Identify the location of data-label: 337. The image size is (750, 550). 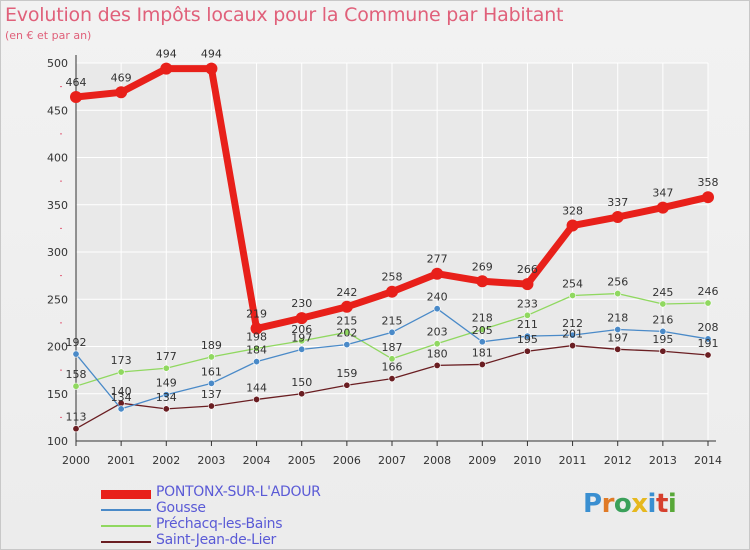
(617, 202).